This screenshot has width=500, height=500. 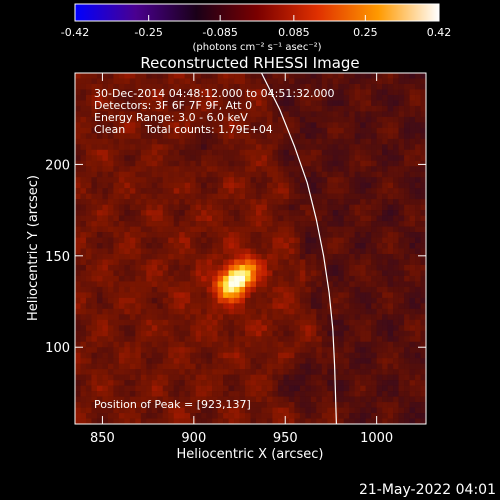 What do you see at coordinates (439, 32) in the screenshot?
I see `colorbar-tick-label: 0.42` at bounding box center [439, 32].